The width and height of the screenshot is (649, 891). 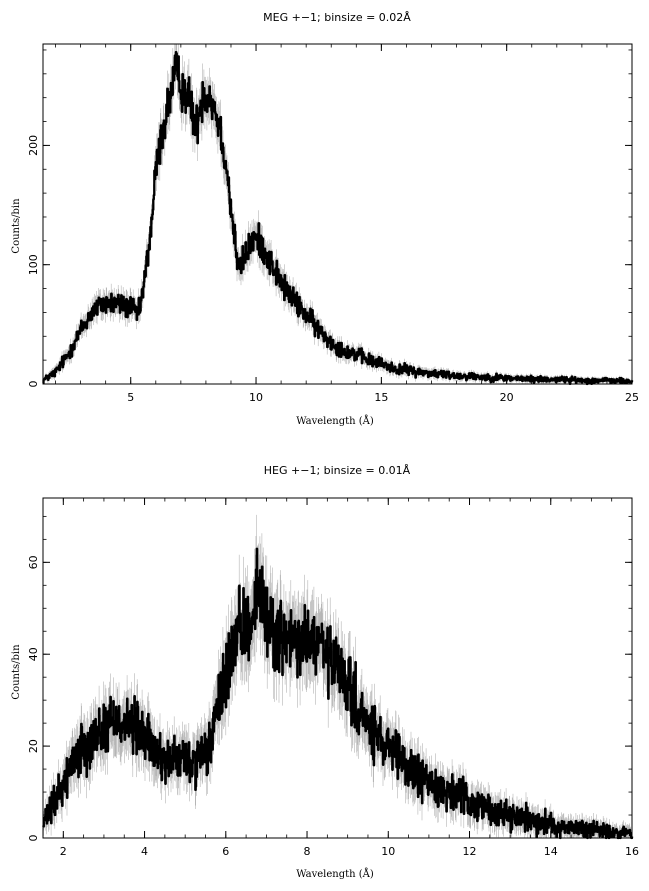 What do you see at coordinates (33, 264) in the screenshot?
I see `meg-y-tick-label: 100` at bounding box center [33, 264].